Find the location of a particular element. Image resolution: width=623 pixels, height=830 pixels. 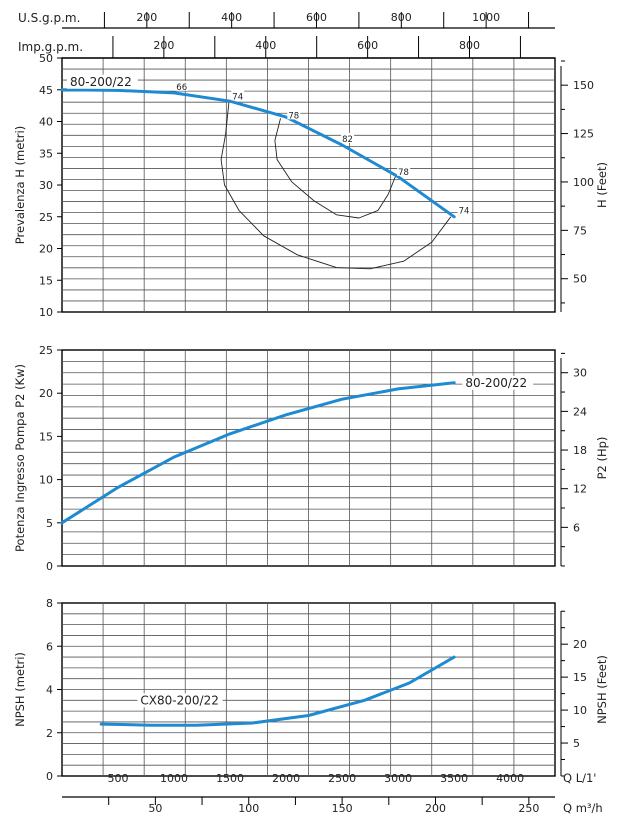

y2-tick-label: 100 is located at coordinates (583, 182).